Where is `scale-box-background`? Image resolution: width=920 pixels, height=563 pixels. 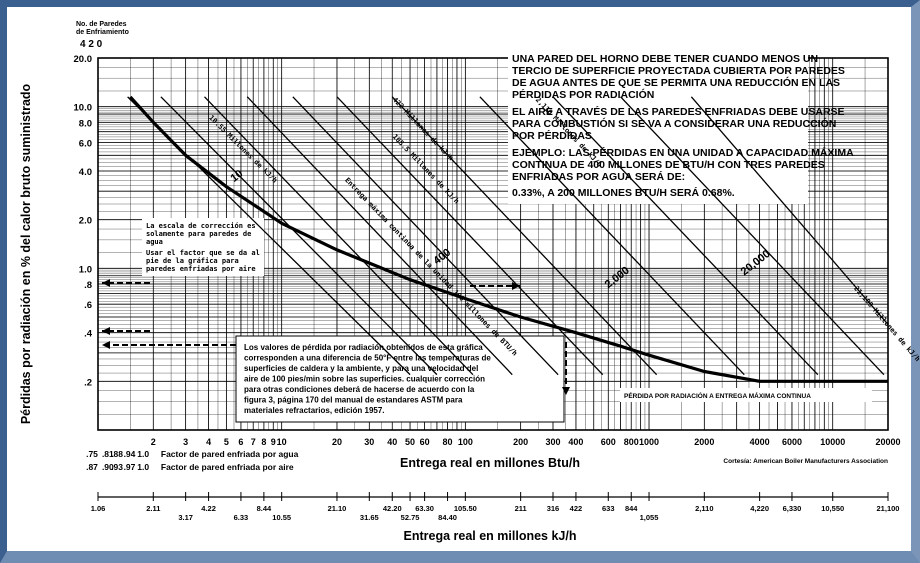 scale-box-background is located at coordinates (203, 247).